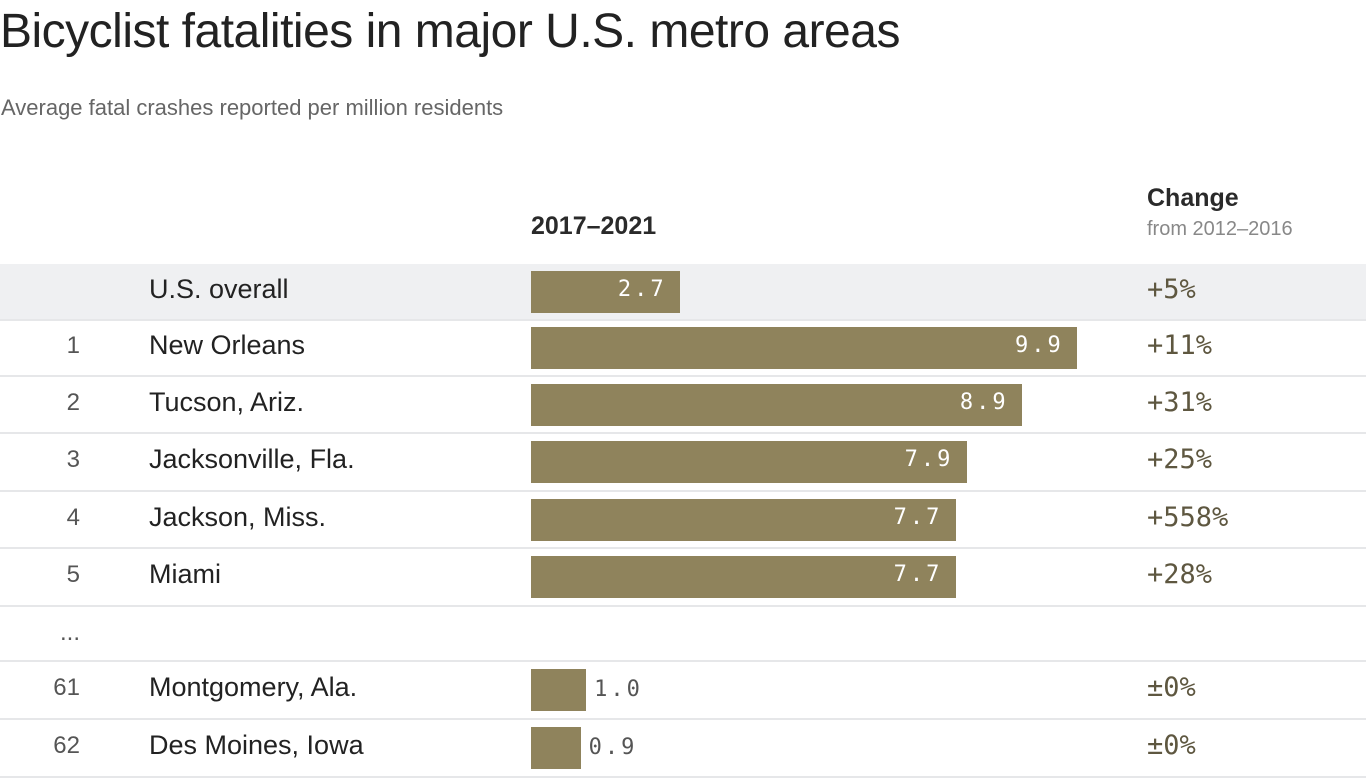  I want to click on metro-name: New Orleans, so click(227, 345).